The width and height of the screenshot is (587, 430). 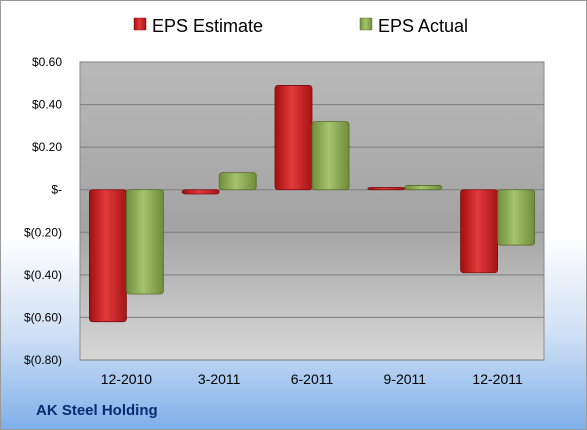 What do you see at coordinates (56, 190) in the screenshot?
I see `y-tick-label: $-` at bounding box center [56, 190].